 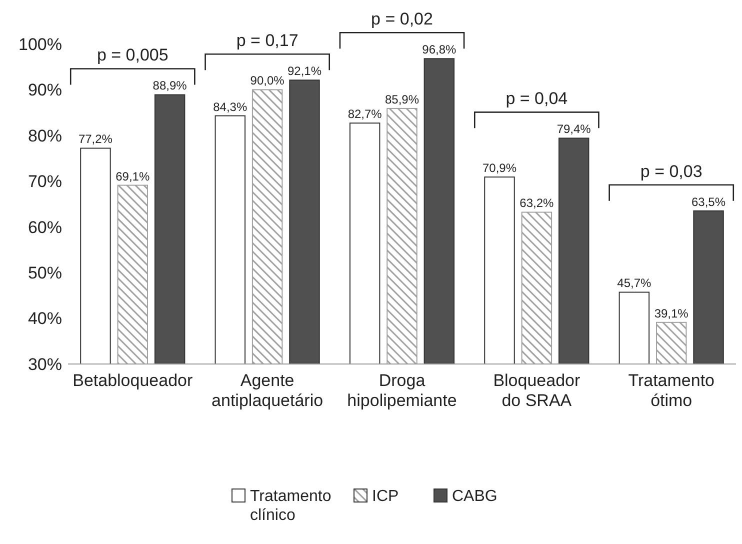 What do you see at coordinates (574, 129) in the screenshot?
I see `data-label: 79,4%` at bounding box center [574, 129].